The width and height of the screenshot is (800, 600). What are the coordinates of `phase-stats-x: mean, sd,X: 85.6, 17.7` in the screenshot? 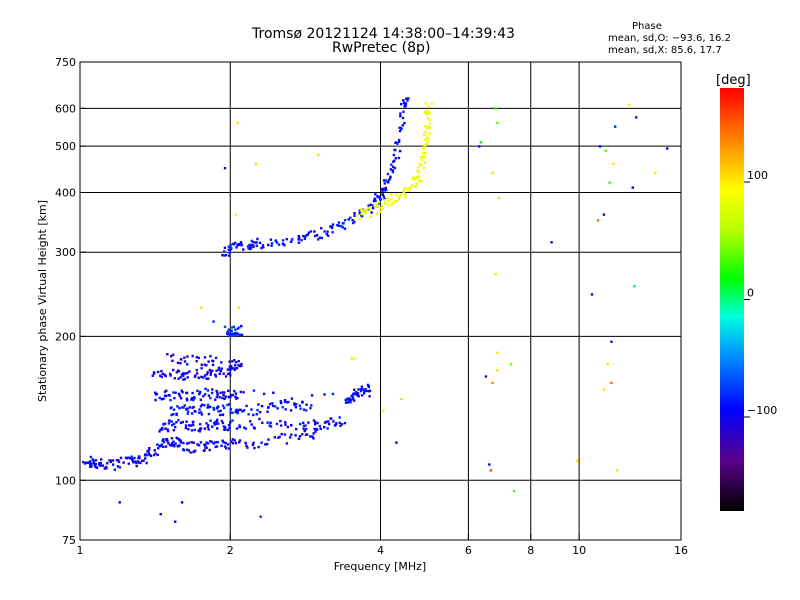 It's located at (665, 50).